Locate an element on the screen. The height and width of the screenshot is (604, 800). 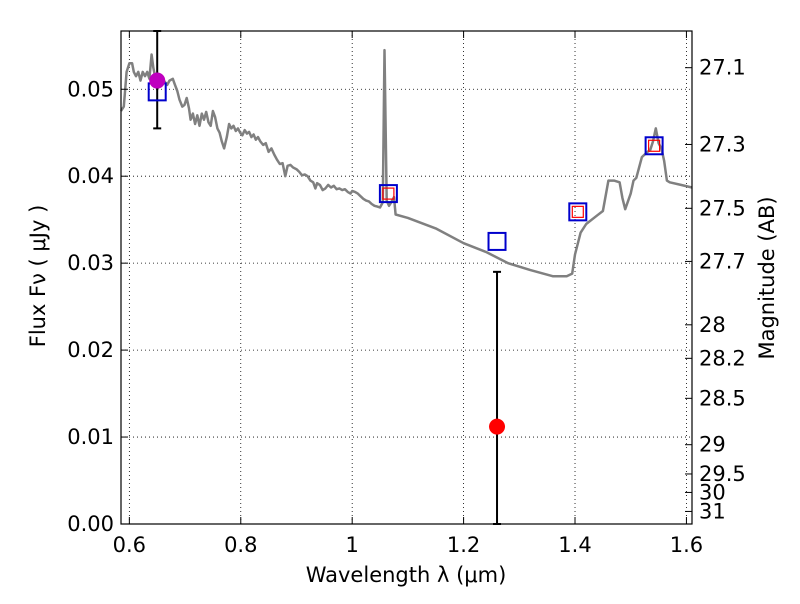
magnitude-tick-label: 30 is located at coordinates (712, 492).